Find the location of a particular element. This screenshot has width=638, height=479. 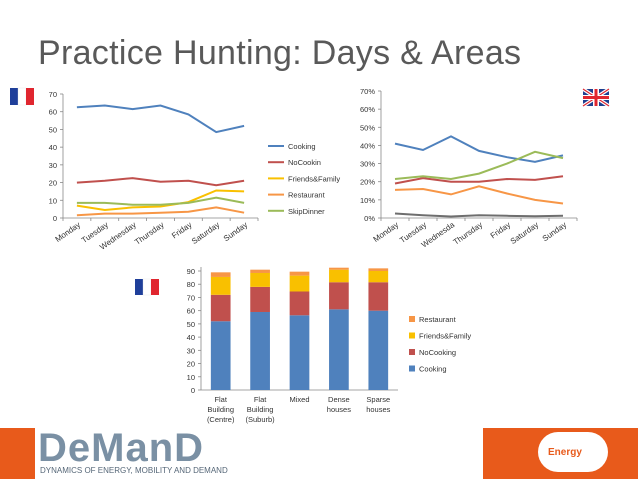

y-tick-label: 10% is located at coordinates (367, 200).